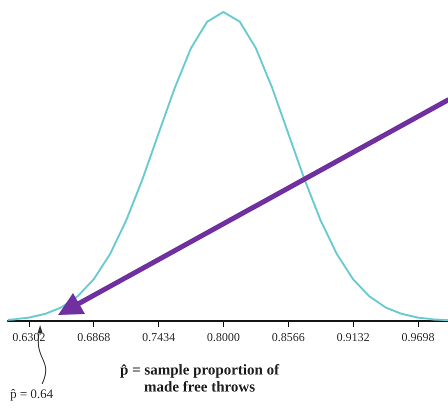  Describe the element at coordinates (353, 337) in the screenshot. I see `x-tick-label: 0.9132` at that location.